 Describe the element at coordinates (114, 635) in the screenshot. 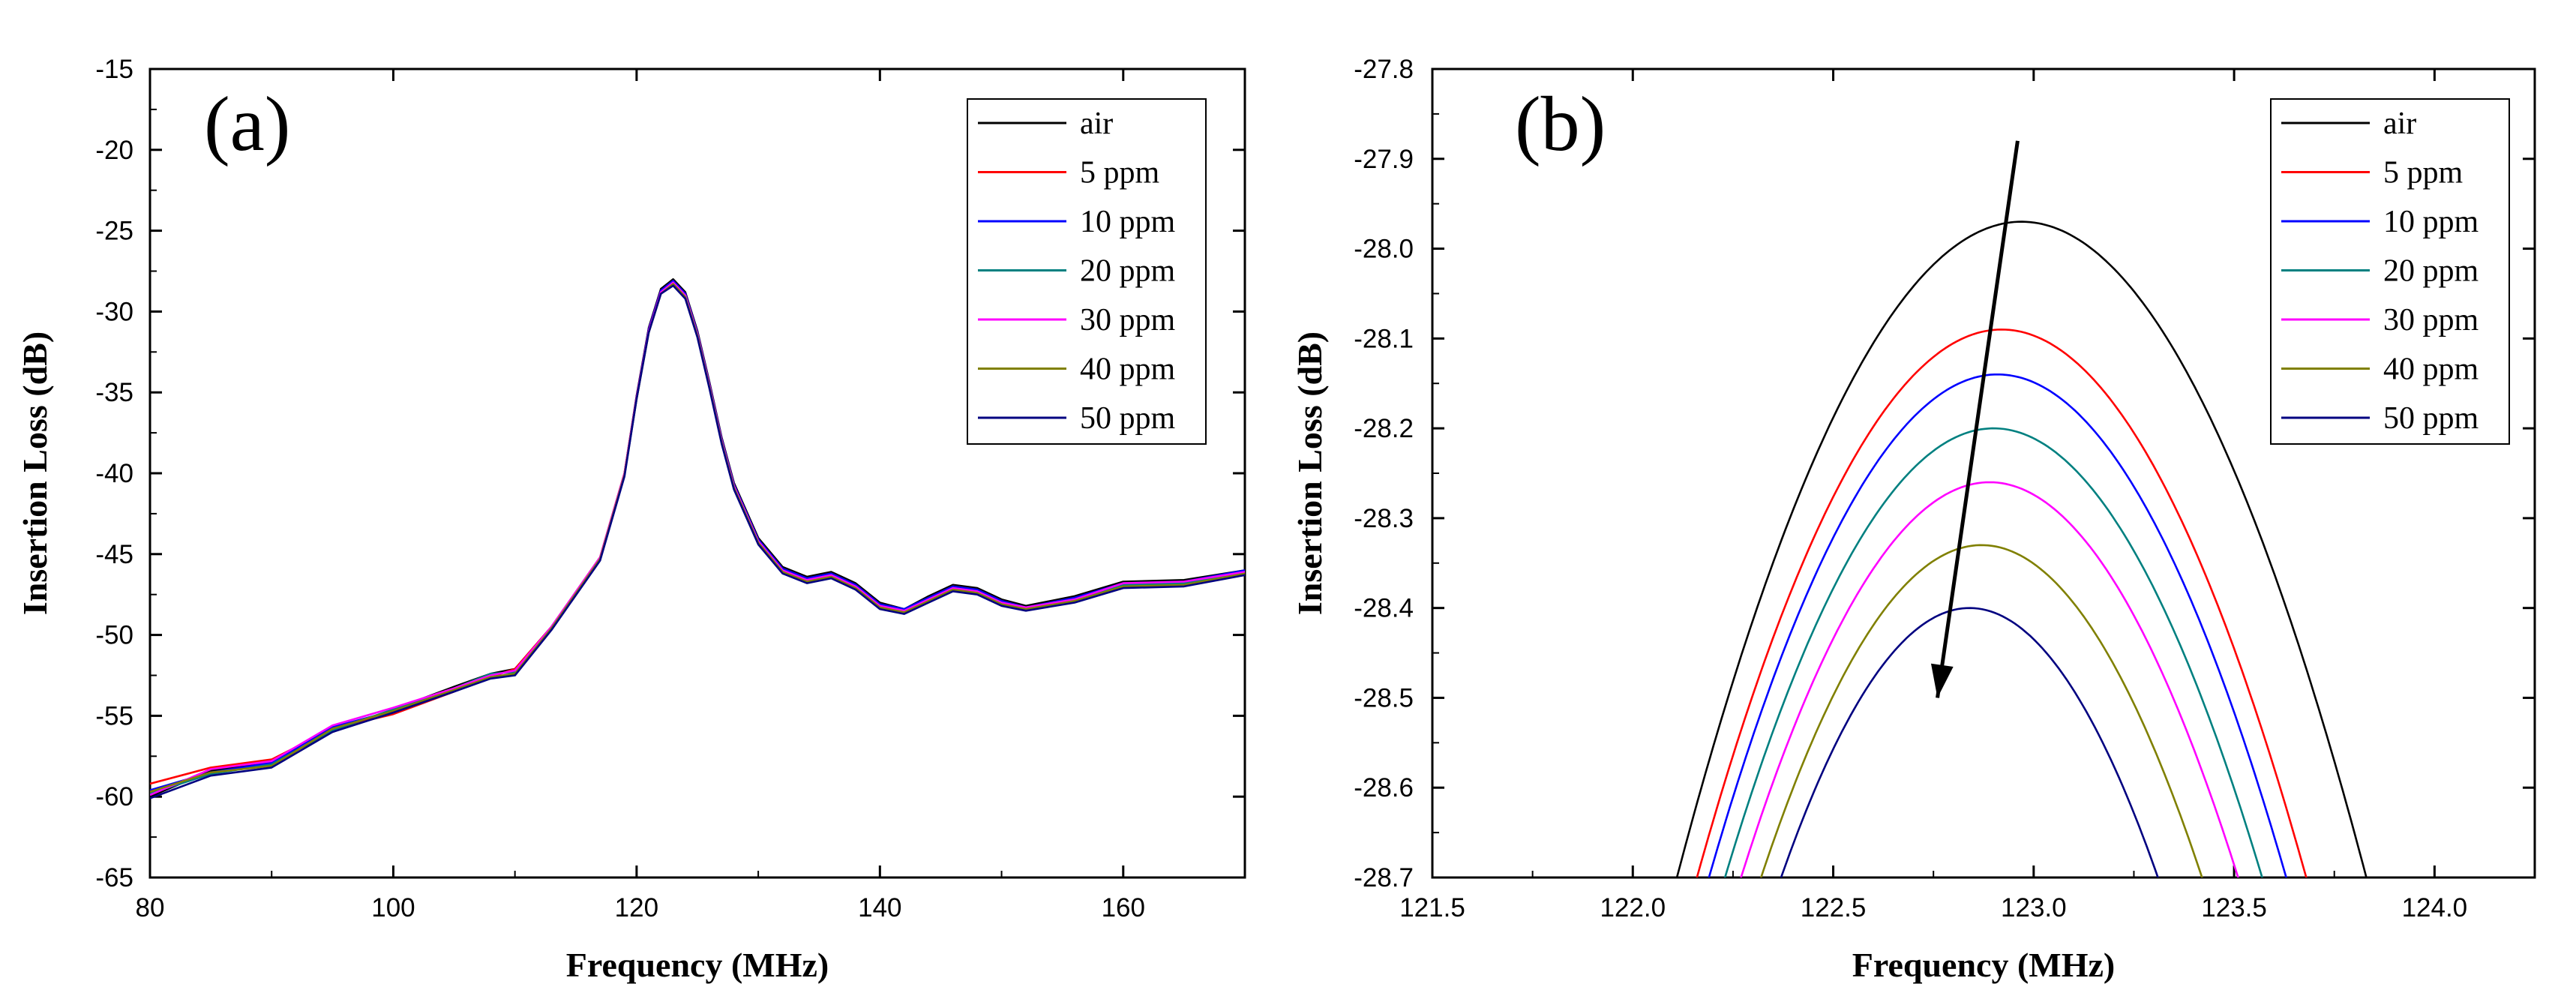

I see `y-tick-label: -50` at that location.